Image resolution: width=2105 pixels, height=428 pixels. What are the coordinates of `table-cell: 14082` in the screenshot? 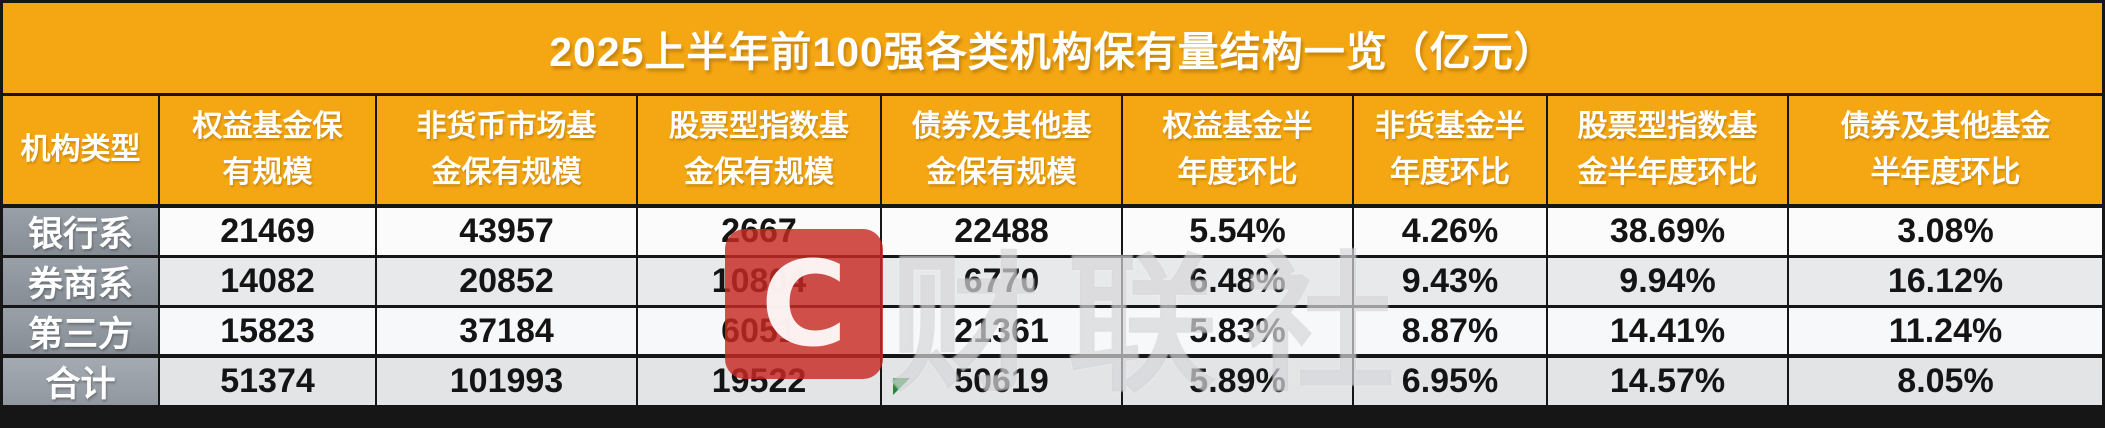 It's located at (268, 281).